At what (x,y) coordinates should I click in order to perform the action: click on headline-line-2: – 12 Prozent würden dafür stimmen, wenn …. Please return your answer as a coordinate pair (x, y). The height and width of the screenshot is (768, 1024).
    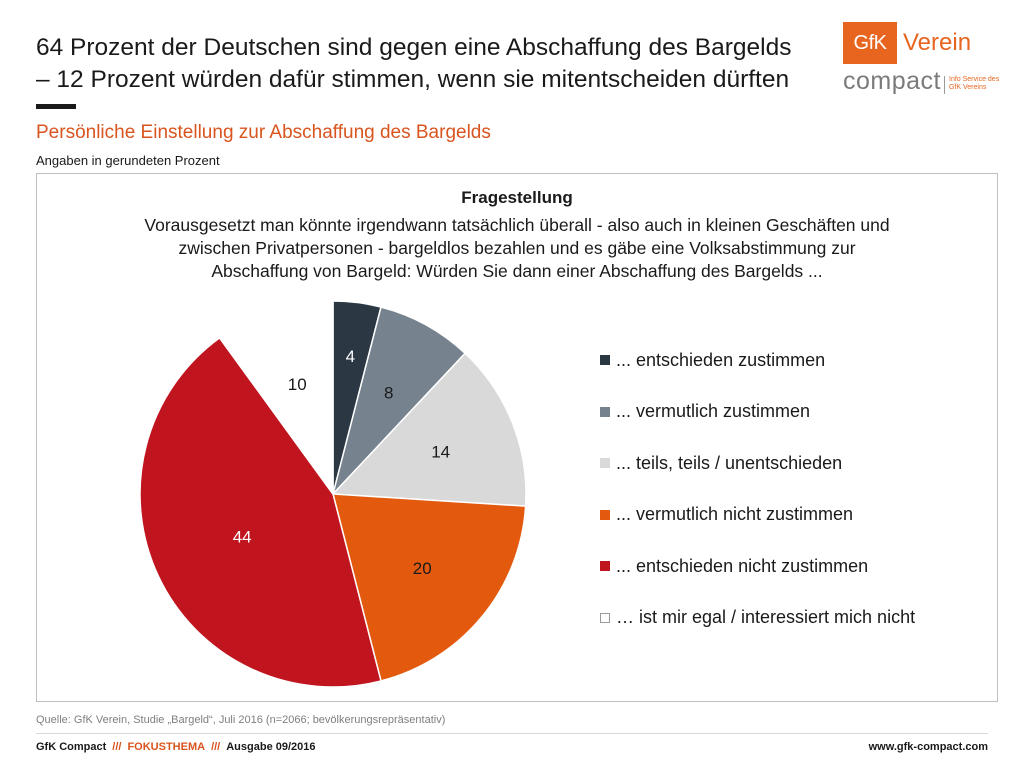
    Looking at the image, I should click on (413, 79).